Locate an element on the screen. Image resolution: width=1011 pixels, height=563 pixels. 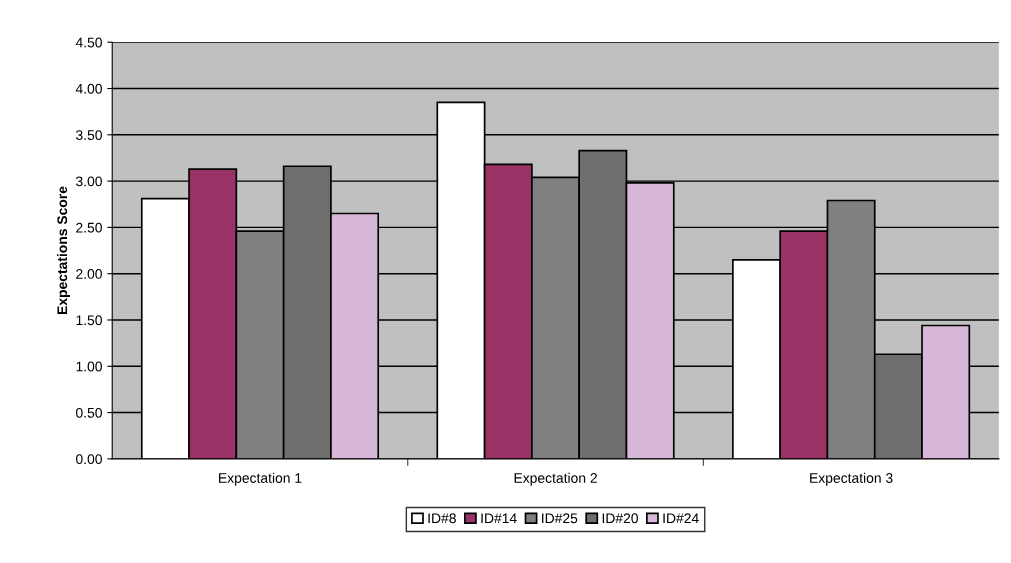
legend-label: ID#14 is located at coordinates (499, 518).